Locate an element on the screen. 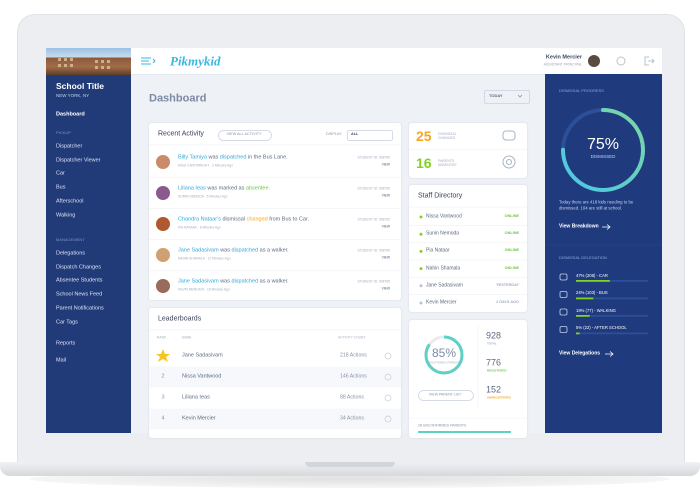 Image resolution: width=700 pixels, height=500 pixels. activity-keyword: changed is located at coordinates (257, 219).